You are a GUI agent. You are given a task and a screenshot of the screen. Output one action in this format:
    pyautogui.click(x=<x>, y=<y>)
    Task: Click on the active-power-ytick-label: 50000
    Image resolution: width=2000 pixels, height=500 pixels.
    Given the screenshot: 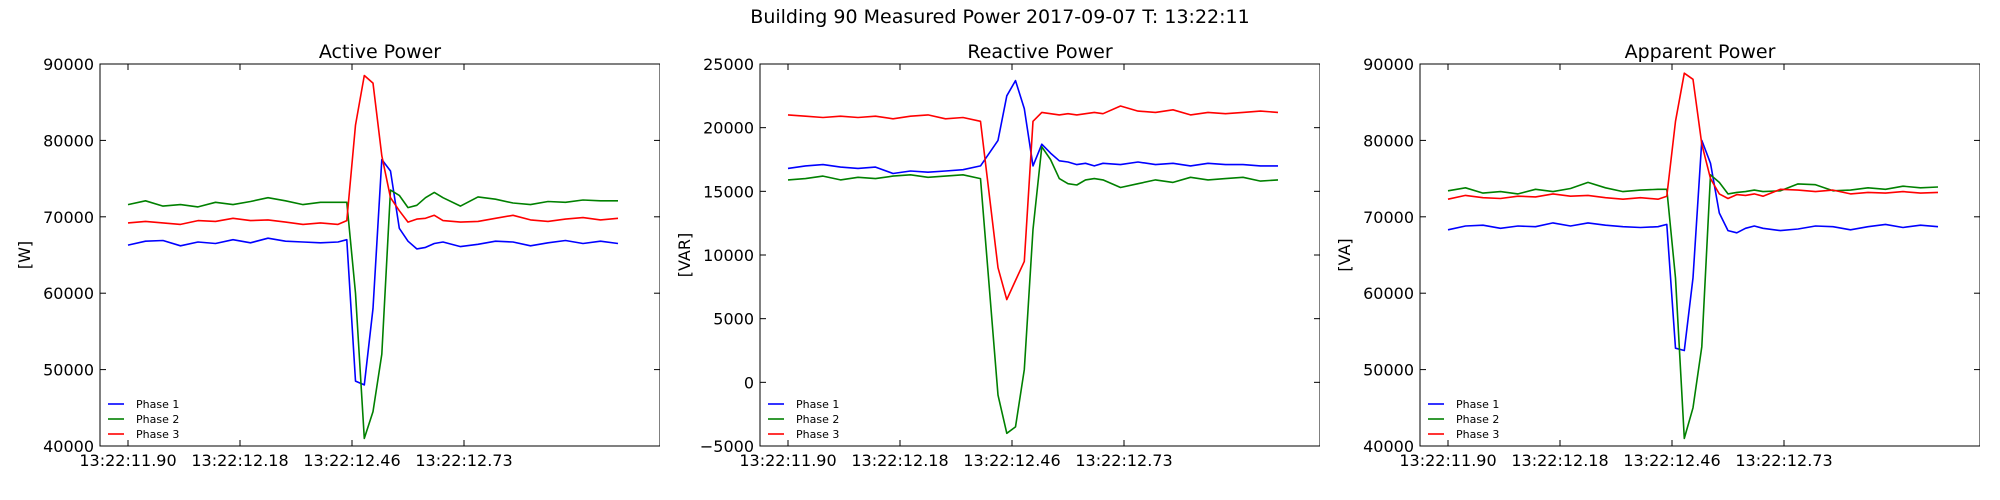 What is the action you would take?
    pyautogui.click(x=68, y=370)
    